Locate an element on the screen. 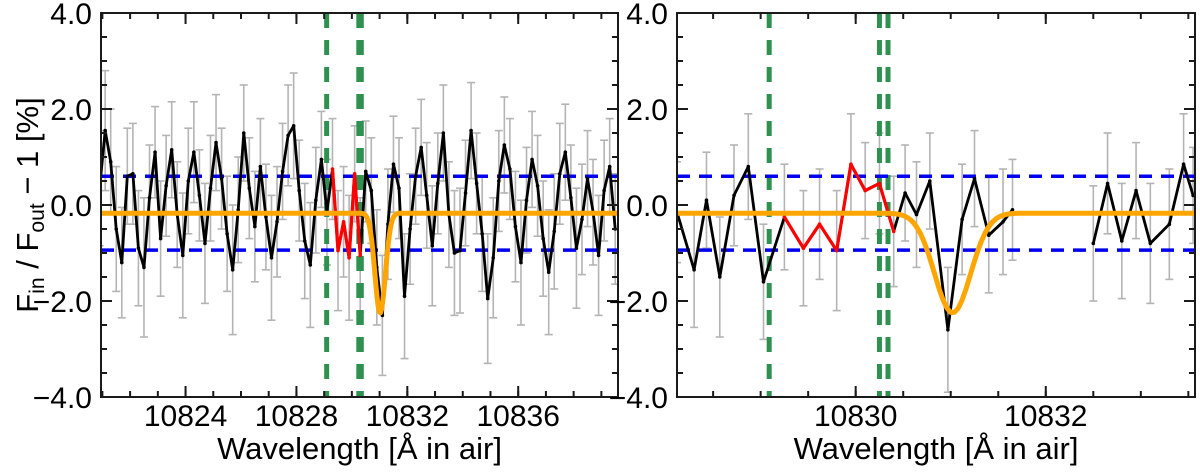 This screenshot has width=1200, height=473. y-axis-label: Fin / Fout − 1 [%] is located at coordinates (30, 204).